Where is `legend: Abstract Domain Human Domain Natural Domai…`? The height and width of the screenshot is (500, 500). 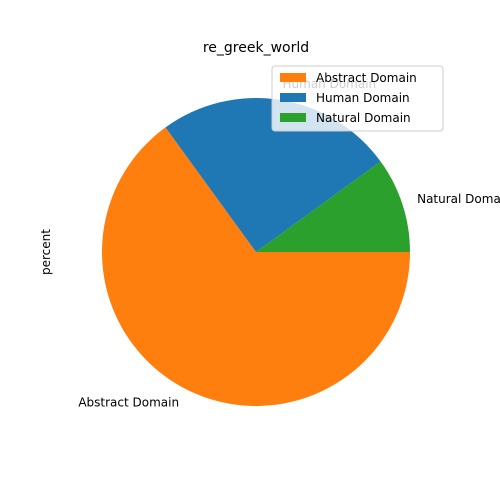
legend: Abstract Domain Human Domain Natural Domai… is located at coordinates (357, 98).